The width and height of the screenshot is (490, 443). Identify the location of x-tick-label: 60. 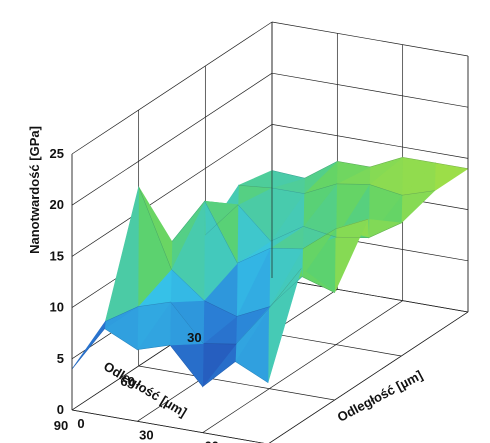
(127, 381).